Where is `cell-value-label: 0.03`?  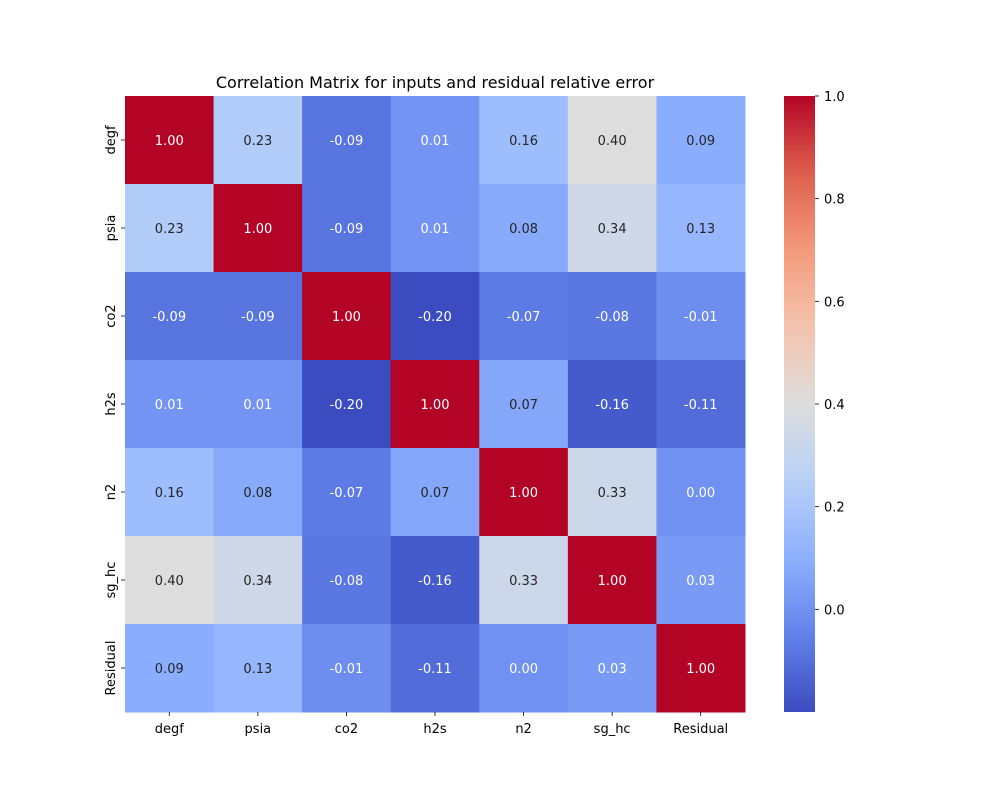 cell-value-label: 0.03 is located at coordinates (700, 581).